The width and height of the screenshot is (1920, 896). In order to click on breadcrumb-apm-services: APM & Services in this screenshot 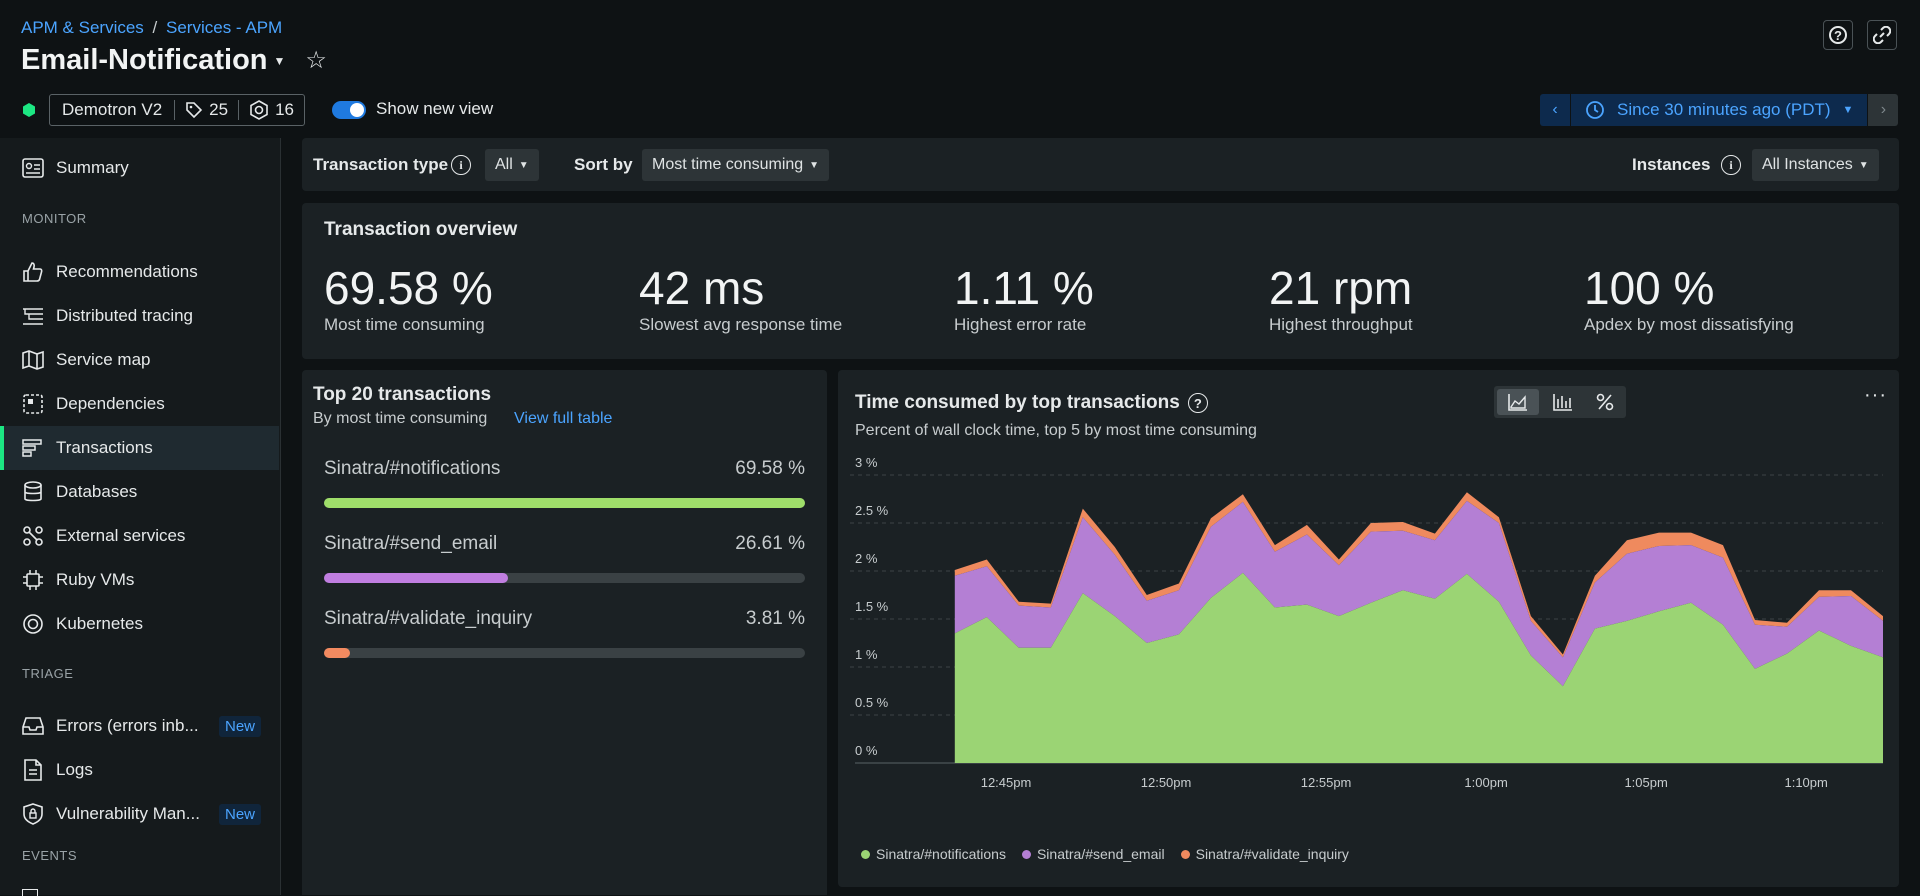, I will do `click(82, 27)`.